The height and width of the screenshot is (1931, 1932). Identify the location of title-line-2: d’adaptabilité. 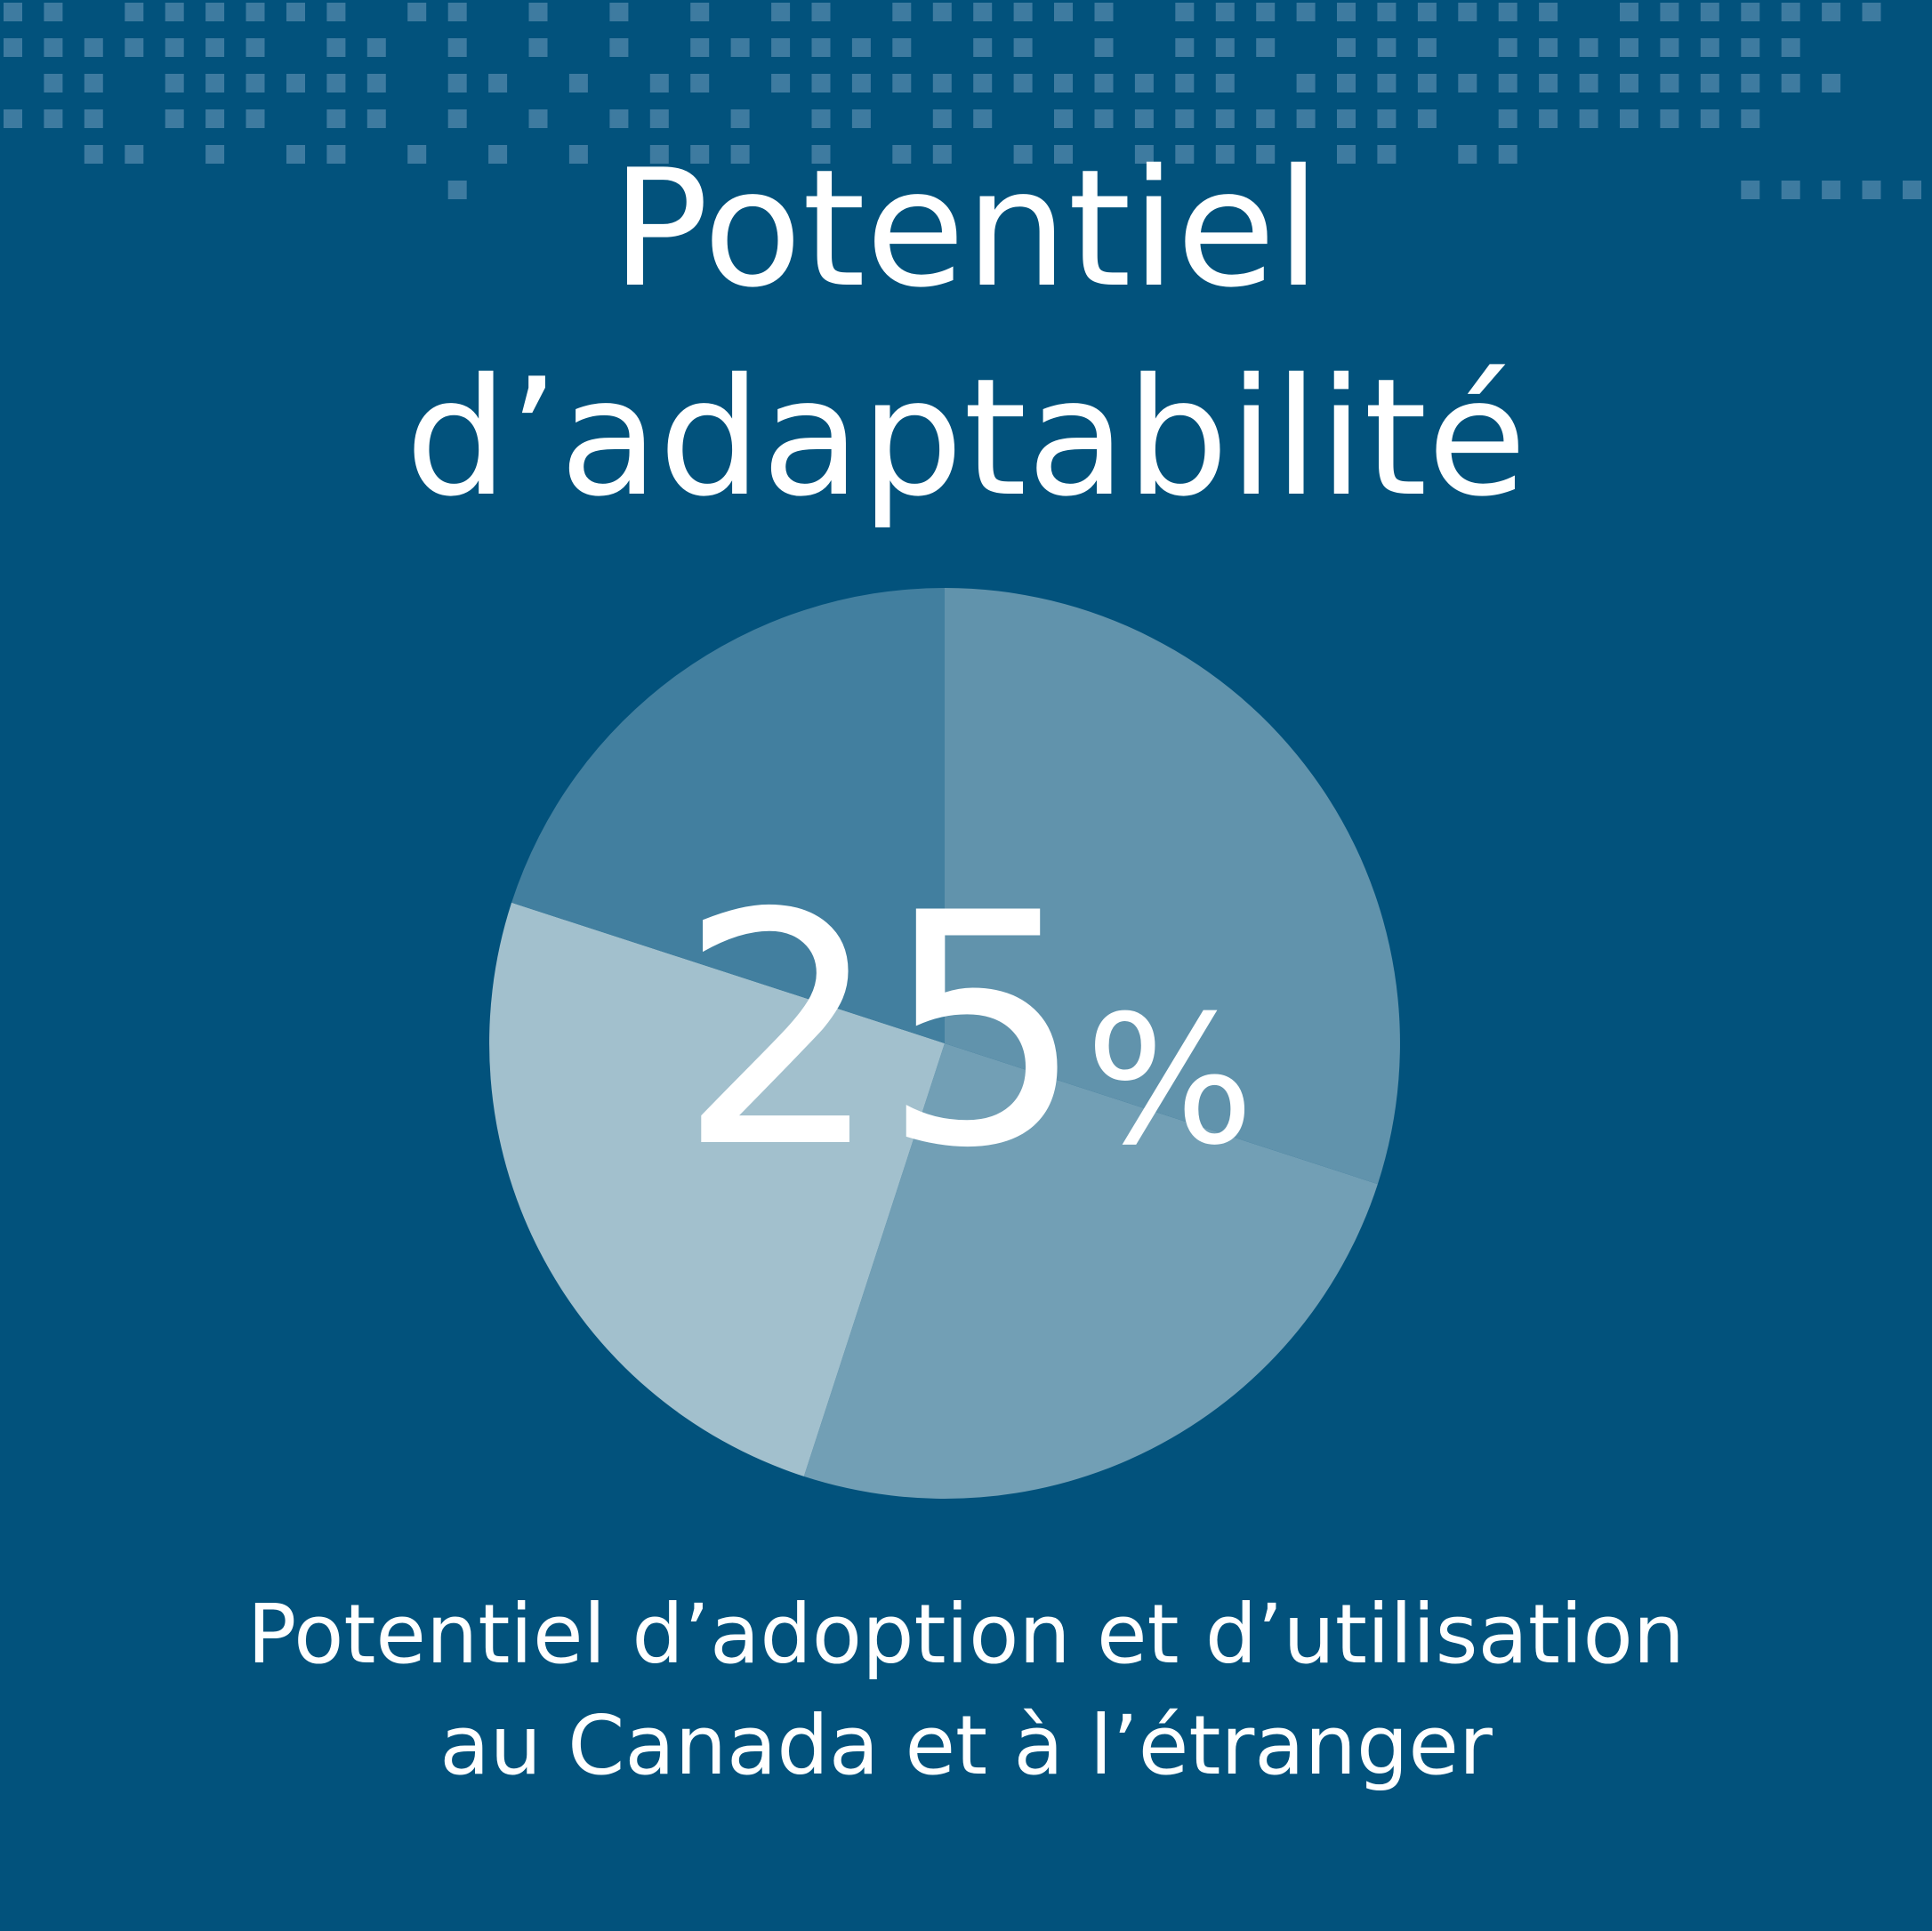
(966, 437).